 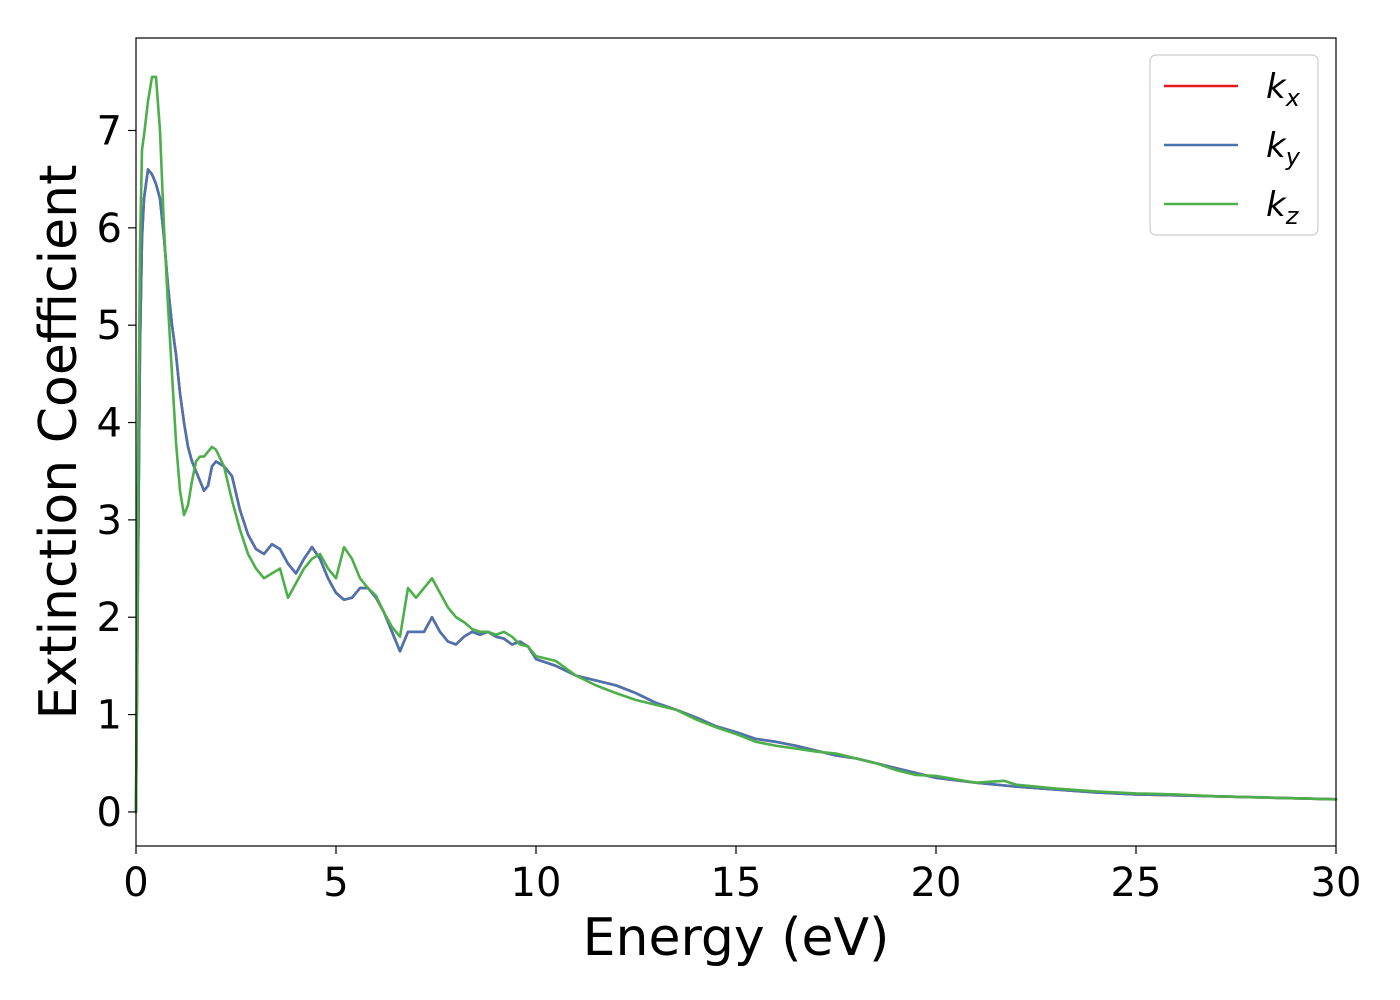 I want to click on x-tick-label: 5, so click(x=335, y=883).